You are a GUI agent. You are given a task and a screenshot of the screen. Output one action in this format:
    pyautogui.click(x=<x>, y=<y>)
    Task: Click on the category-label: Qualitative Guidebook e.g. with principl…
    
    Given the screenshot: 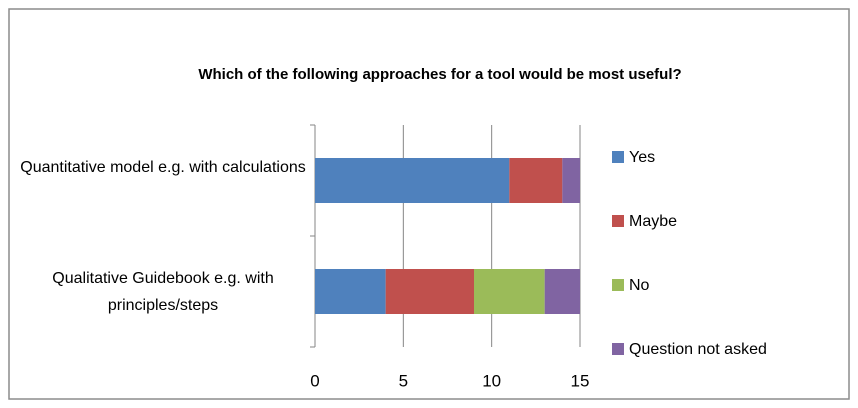 What is the action you would take?
    pyautogui.click(x=163, y=291)
    